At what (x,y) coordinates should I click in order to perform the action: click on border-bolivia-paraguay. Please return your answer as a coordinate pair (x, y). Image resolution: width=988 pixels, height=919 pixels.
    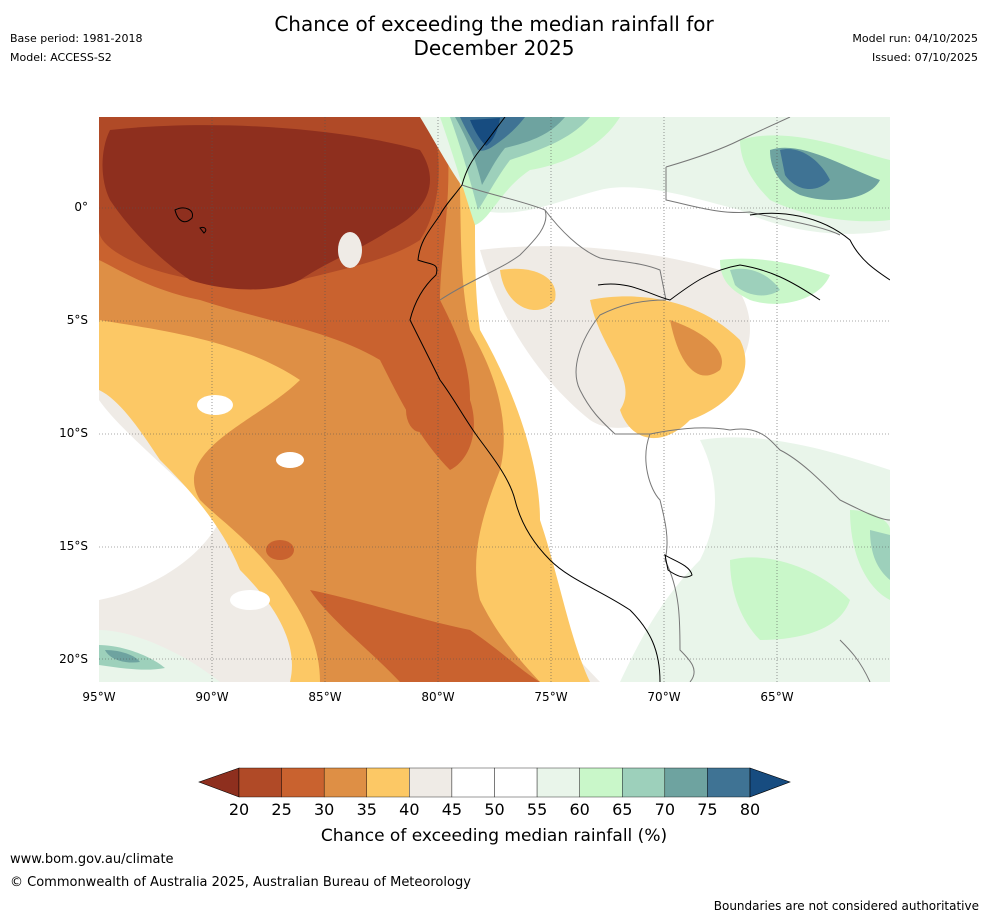
    Looking at the image, I should click on (855, 660).